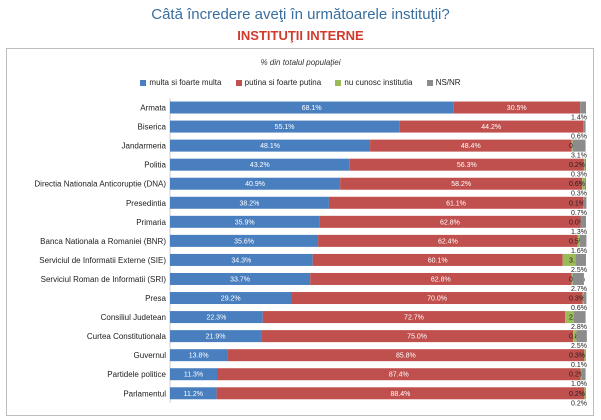 This screenshot has height=420, width=601. What do you see at coordinates (448, 82) in the screenshot?
I see `legend-label: NS/NR` at bounding box center [448, 82].